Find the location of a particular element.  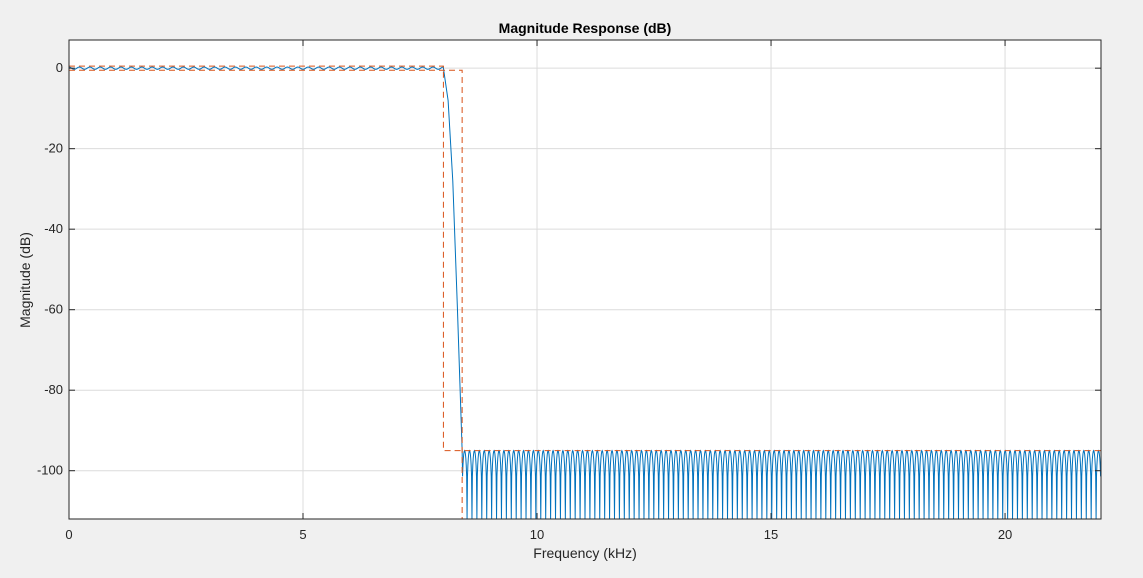

x-tick-label: 20 is located at coordinates (1005, 534).